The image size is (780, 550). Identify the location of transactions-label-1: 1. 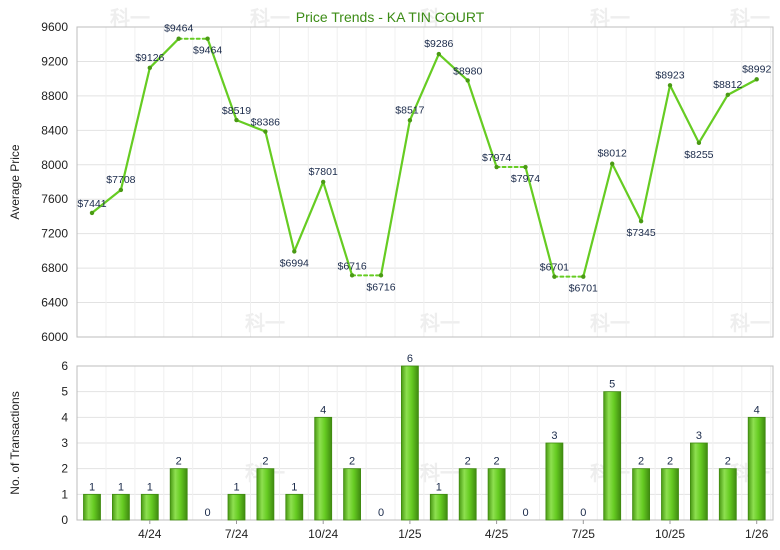
(121, 487).